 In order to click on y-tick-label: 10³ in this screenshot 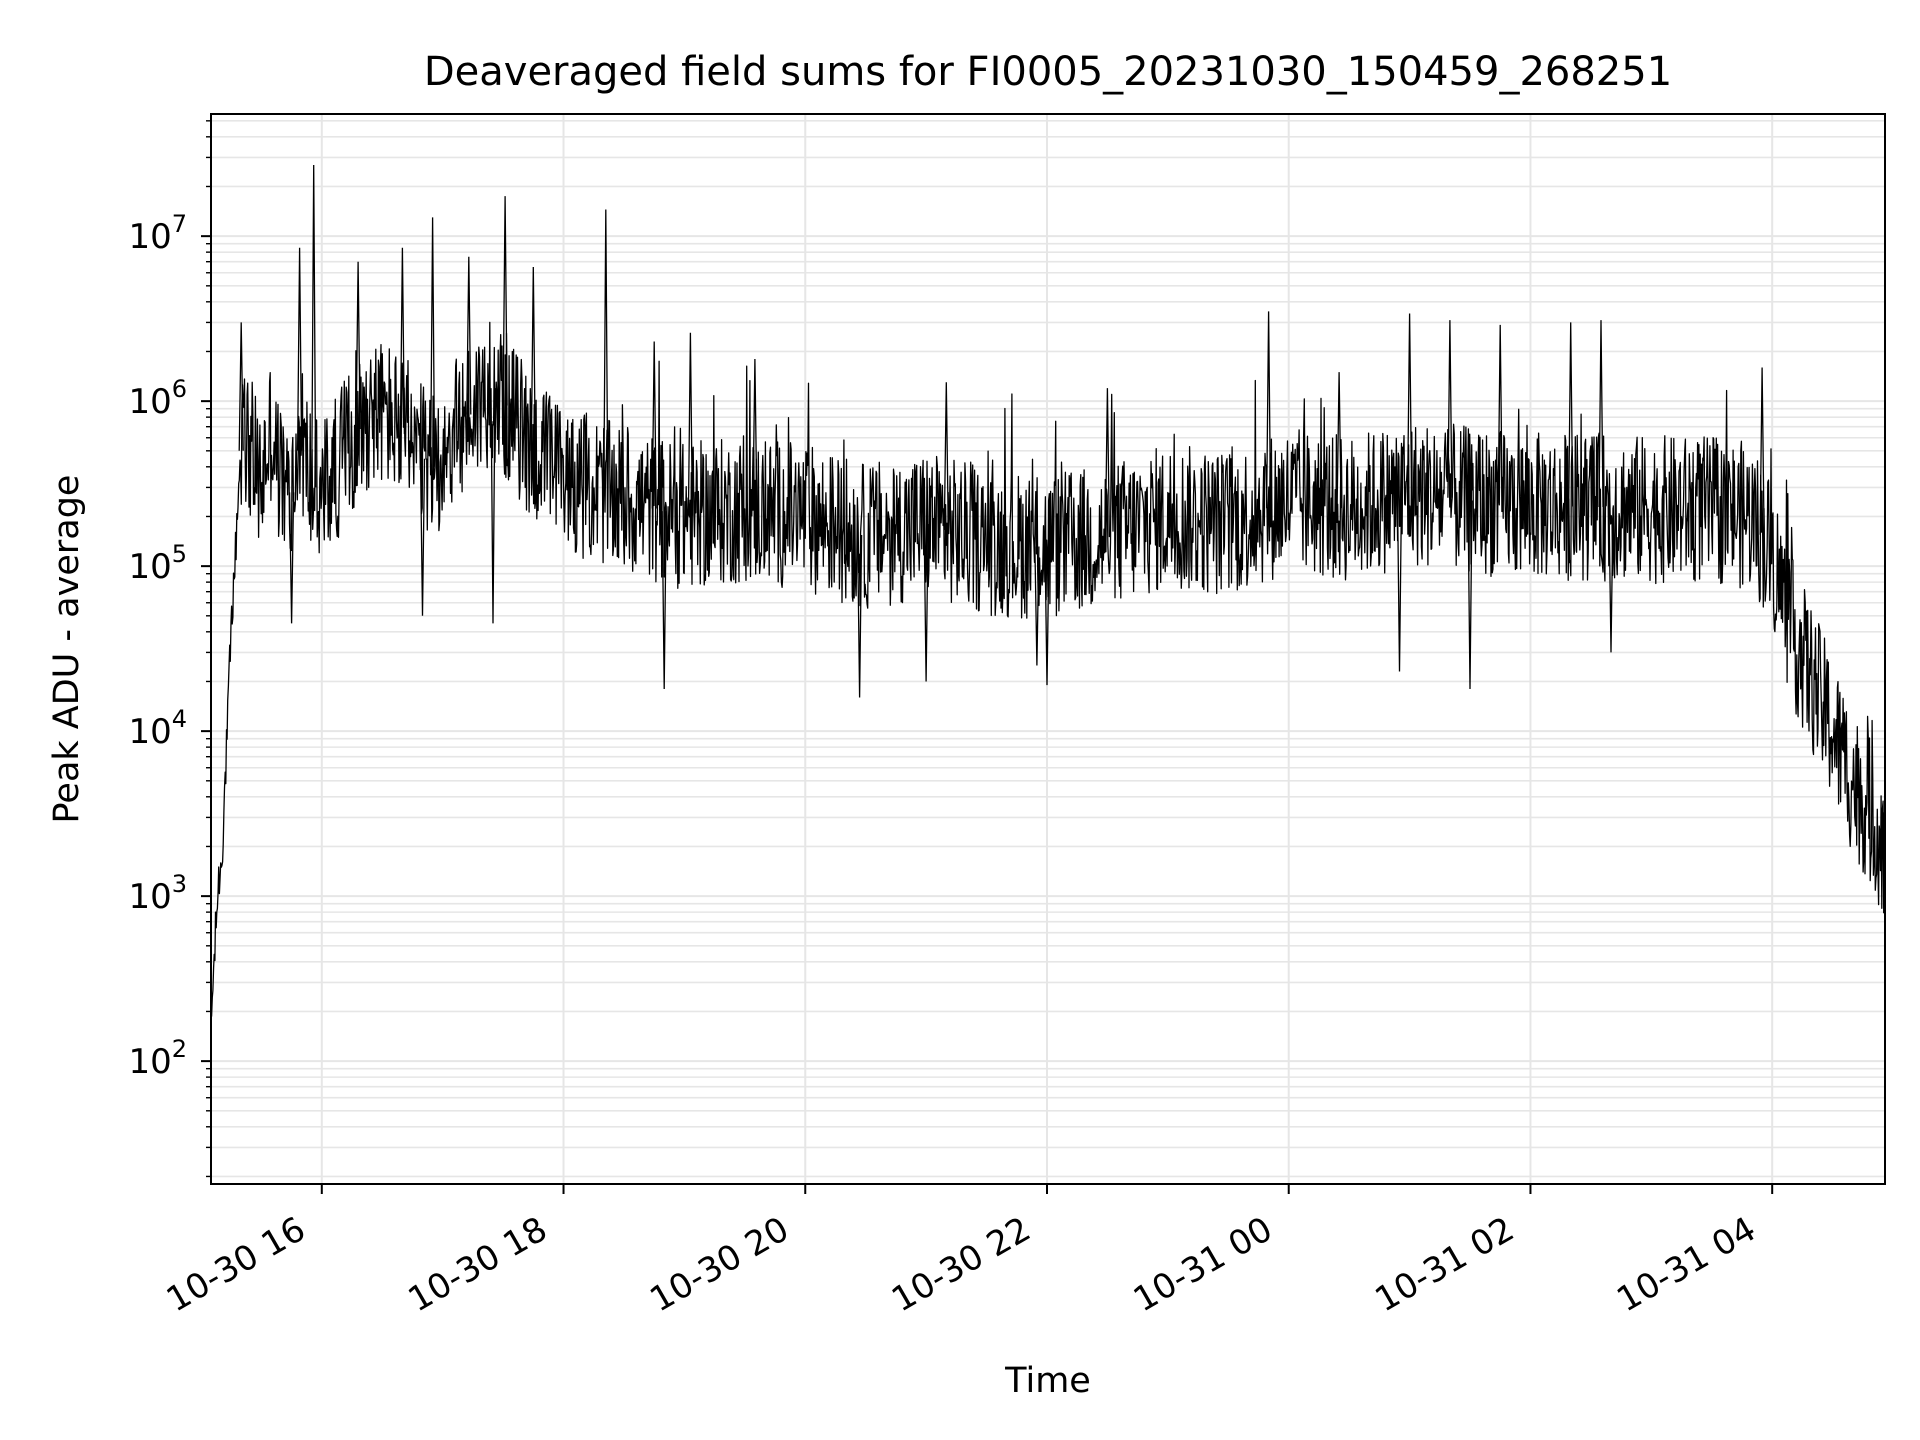, I will do `click(157, 893)`.